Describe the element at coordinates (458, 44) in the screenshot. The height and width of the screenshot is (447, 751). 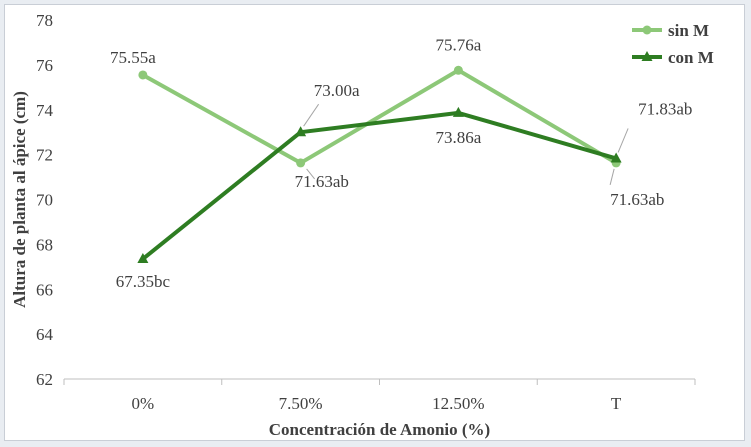
I see `data-label: 75.76a` at that location.